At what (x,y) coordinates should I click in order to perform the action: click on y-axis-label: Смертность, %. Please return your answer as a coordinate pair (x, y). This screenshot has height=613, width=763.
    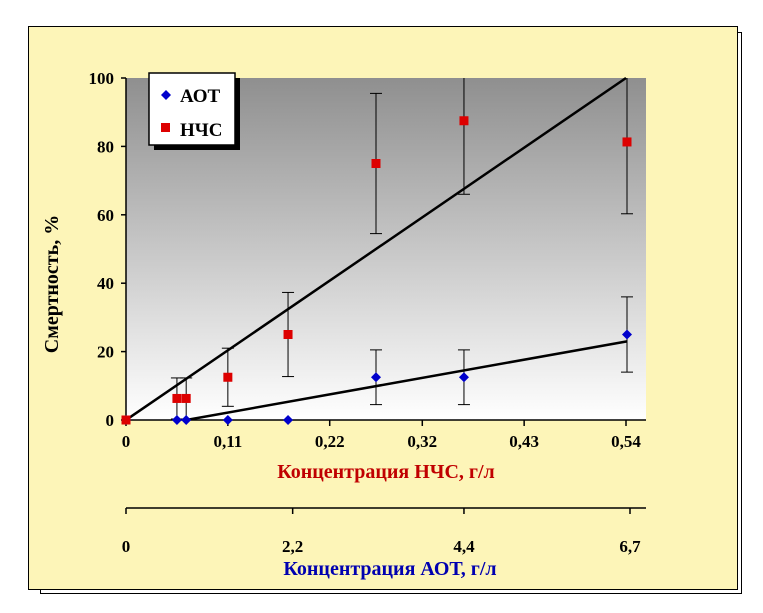
    Looking at the image, I should click on (52, 284).